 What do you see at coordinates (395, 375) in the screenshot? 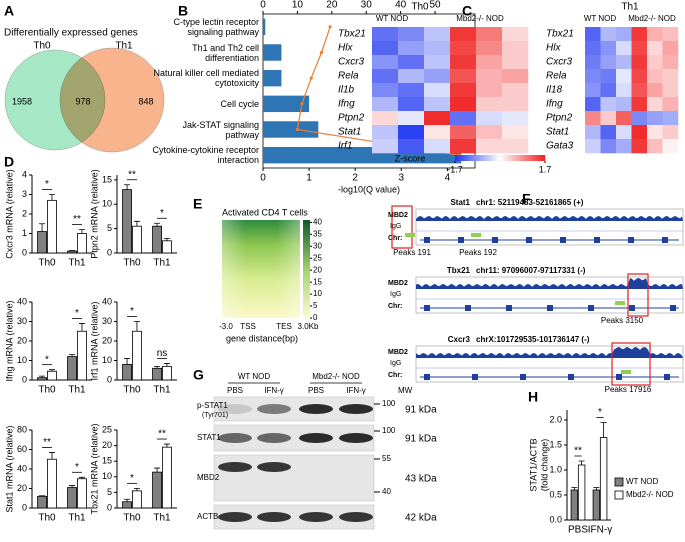
I see `track-row-label: Chr:` at bounding box center [395, 375].